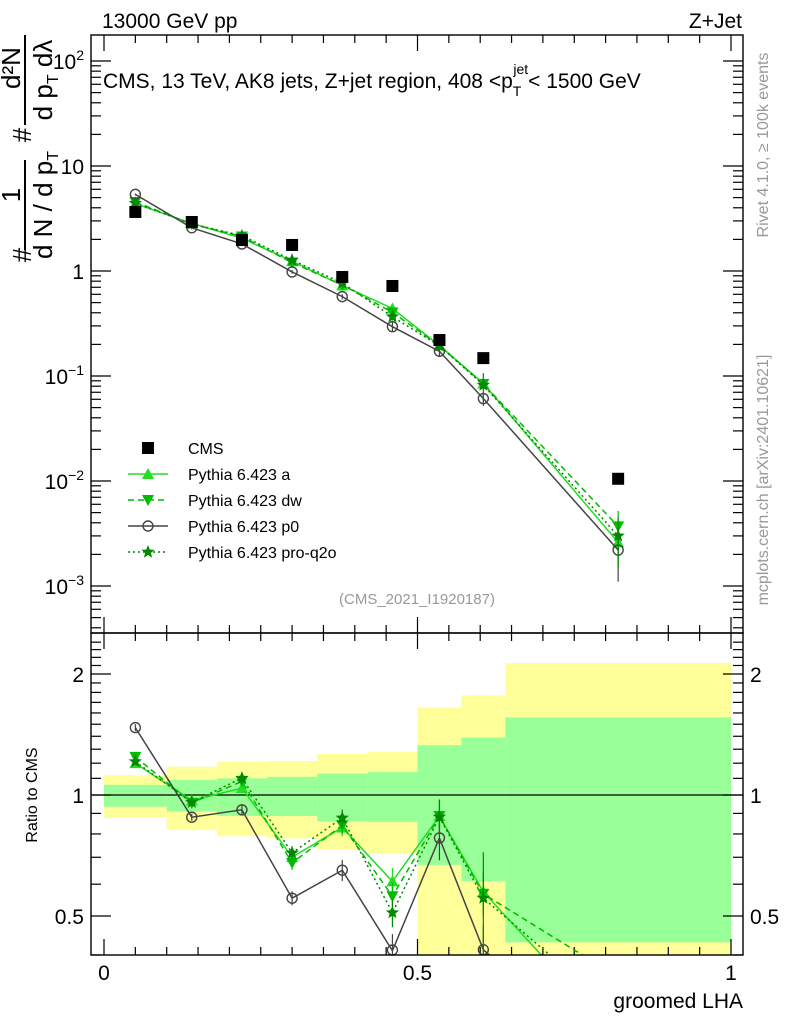 This screenshot has height=1024, width=786. I want to click on x-axis-label: groomed LHA, so click(678, 1001).